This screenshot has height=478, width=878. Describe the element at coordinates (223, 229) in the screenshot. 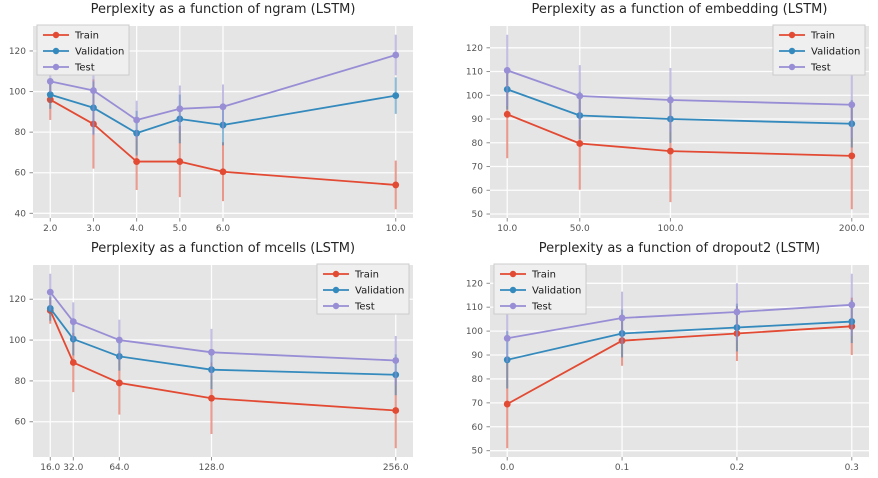

I see `x-tick-label: 6.0` at that location.